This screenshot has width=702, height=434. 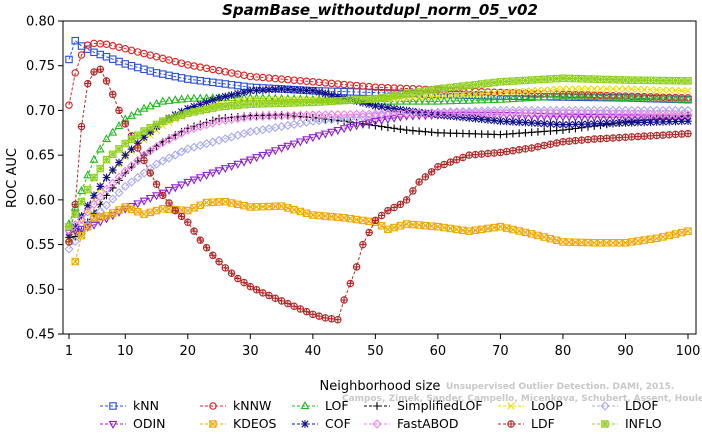 I want to click on x-tick-label: 40, so click(x=313, y=351).